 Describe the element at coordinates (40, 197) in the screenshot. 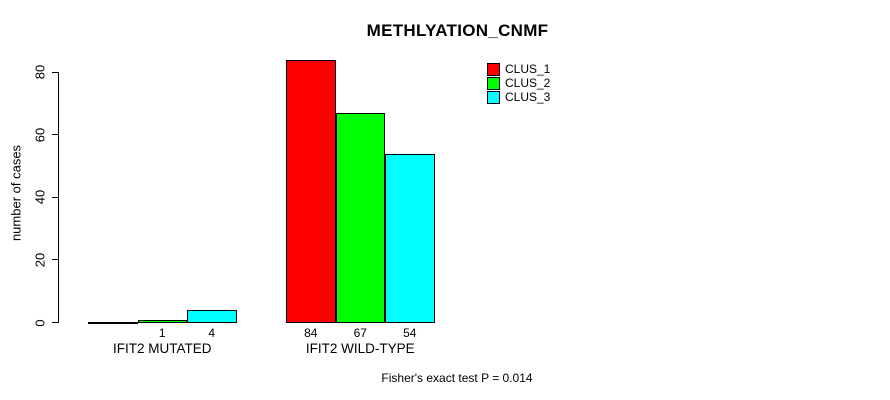

I see `y-tick-label: 40` at that location.